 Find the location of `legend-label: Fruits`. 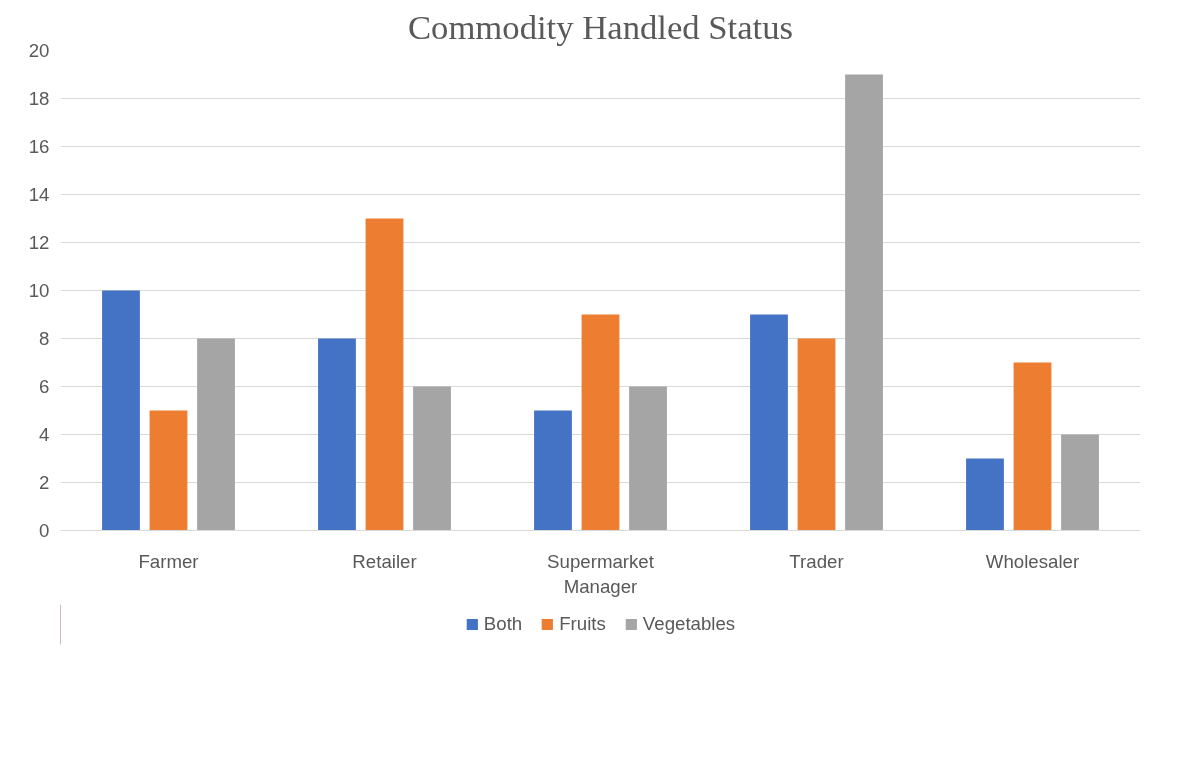

legend-label: Fruits is located at coordinates (582, 624).